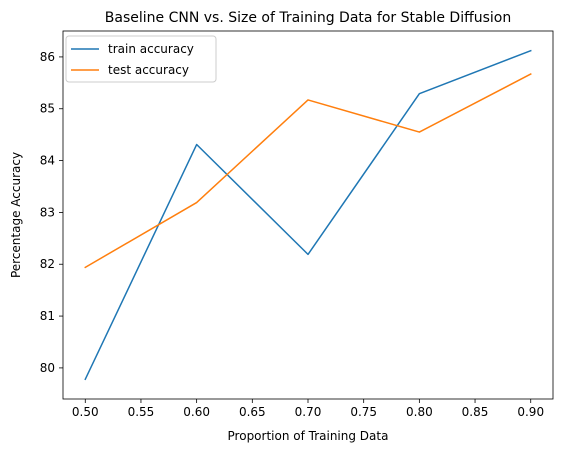 The width and height of the screenshot is (563, 453). I want to click on y-tick-label: 86, so click(47, 57).